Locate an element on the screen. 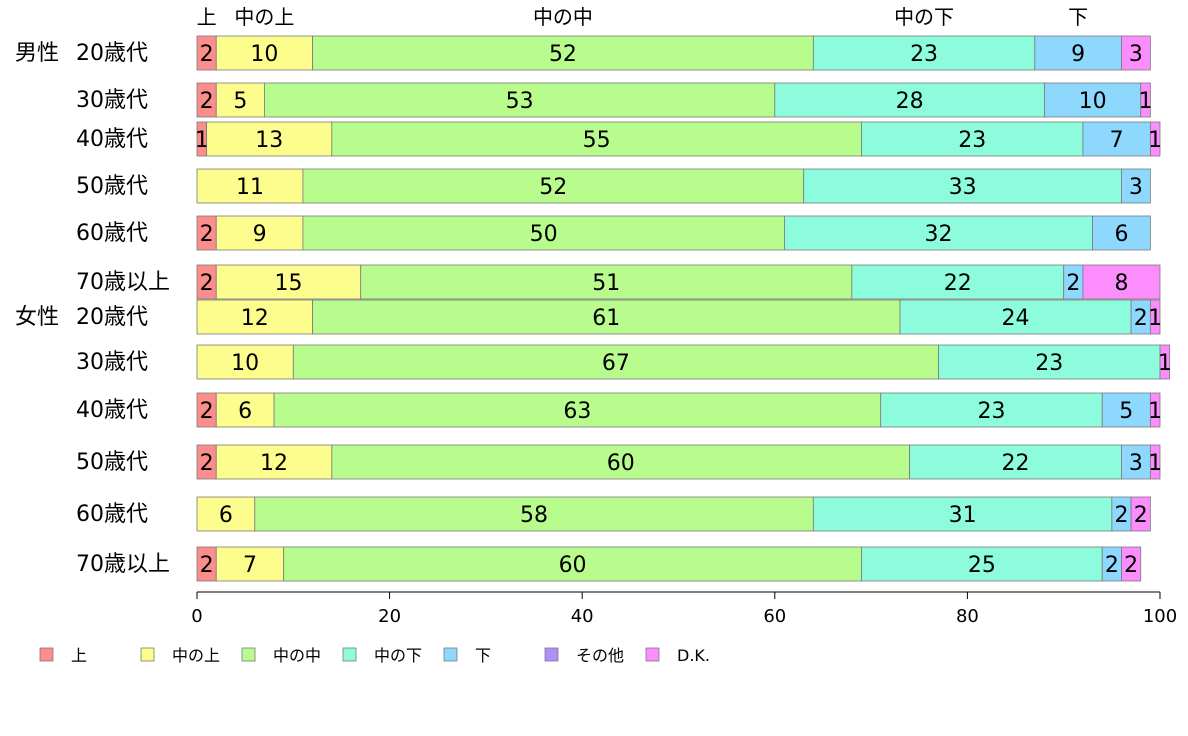 The width and height of the screenshot is (1188, 736). bar-value-label: 8 is located at coordinates (1121, 283).